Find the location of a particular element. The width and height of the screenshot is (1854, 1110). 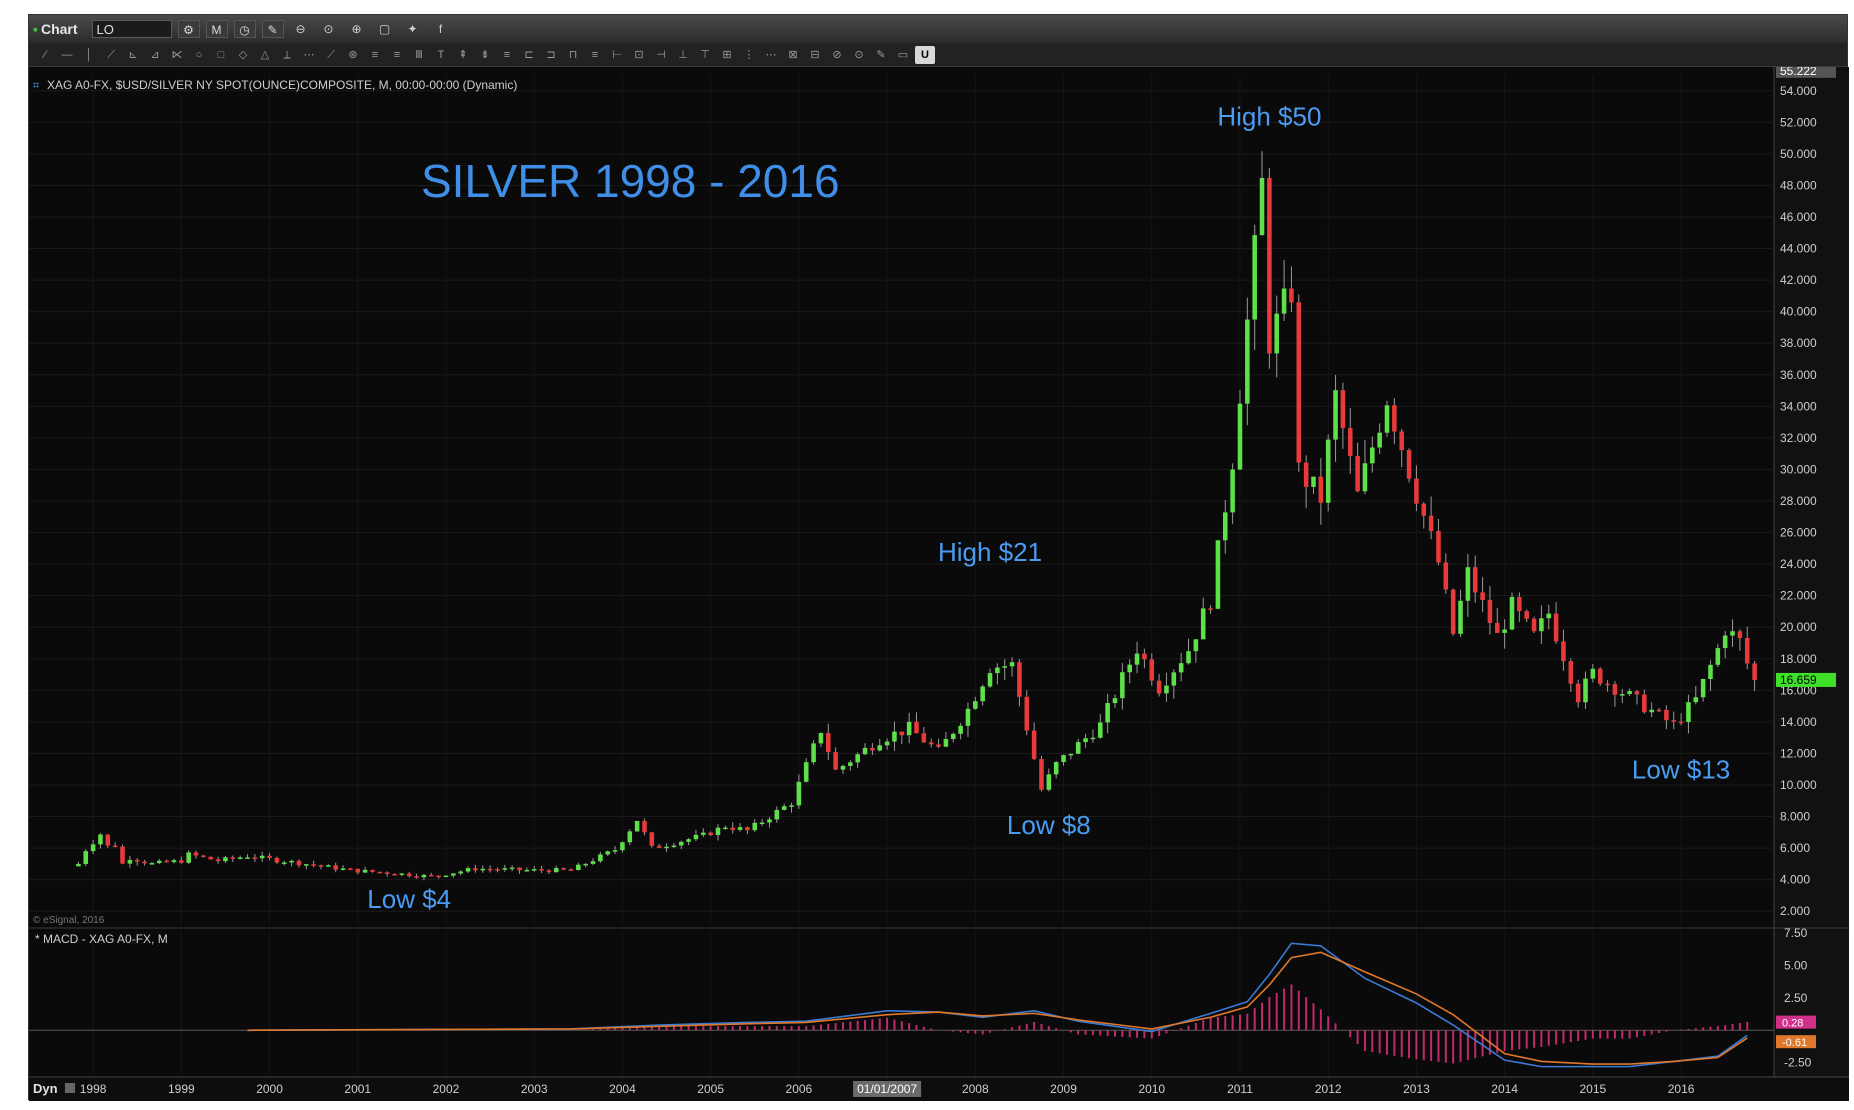

drawing-tool-26: ≡ is located at coordinates (595, 54).